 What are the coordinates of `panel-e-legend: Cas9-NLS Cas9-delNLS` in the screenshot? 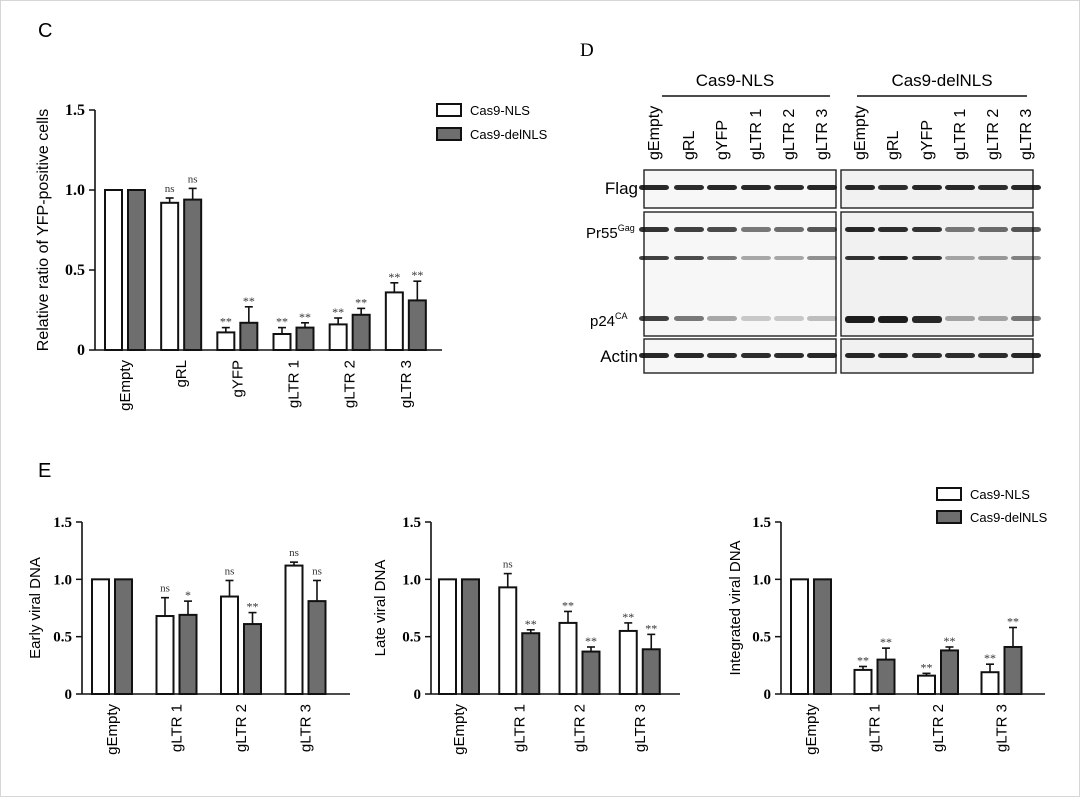 It's located at (992, 506).